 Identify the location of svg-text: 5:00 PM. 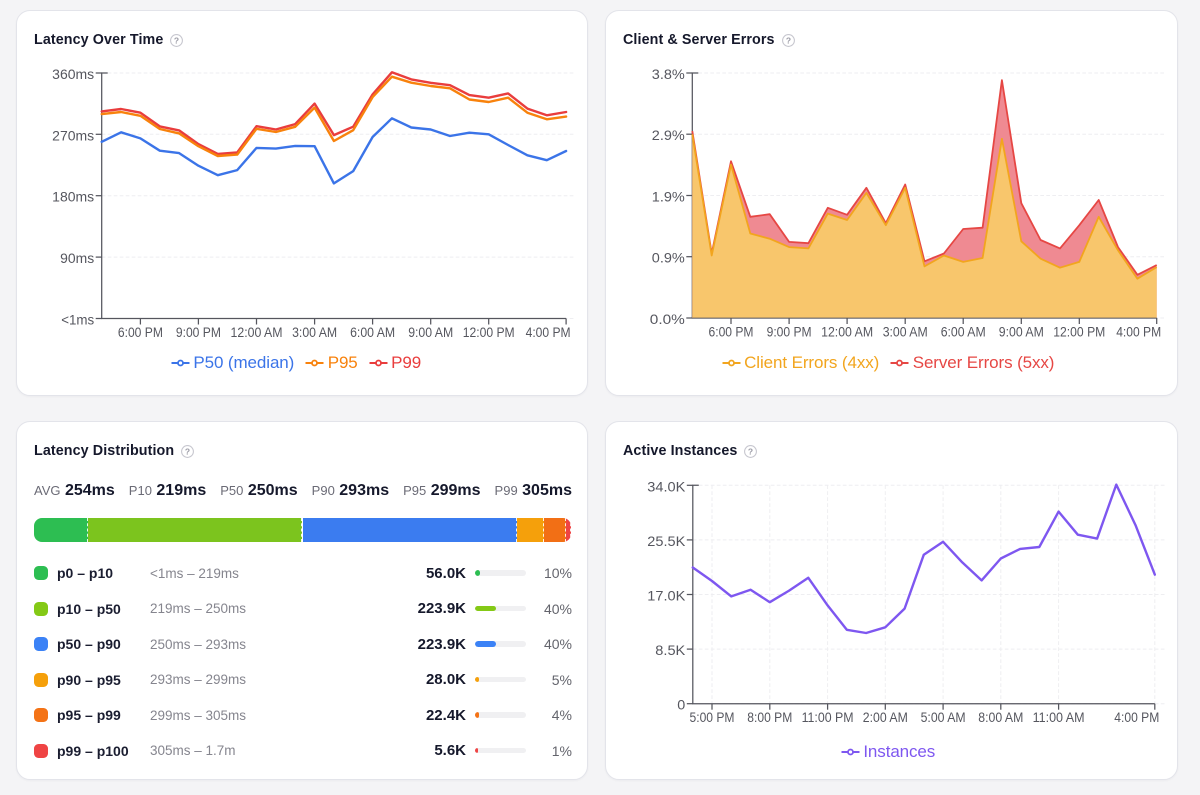
(712, 717).